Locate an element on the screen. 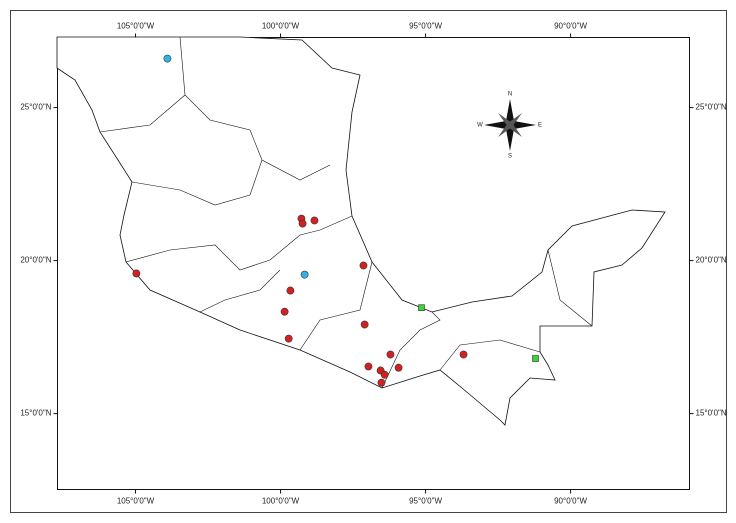 The height and width of the screenshot is (523, 736). x-tick-label-top: 95°0'0"W is located at coordinates (425, 26).